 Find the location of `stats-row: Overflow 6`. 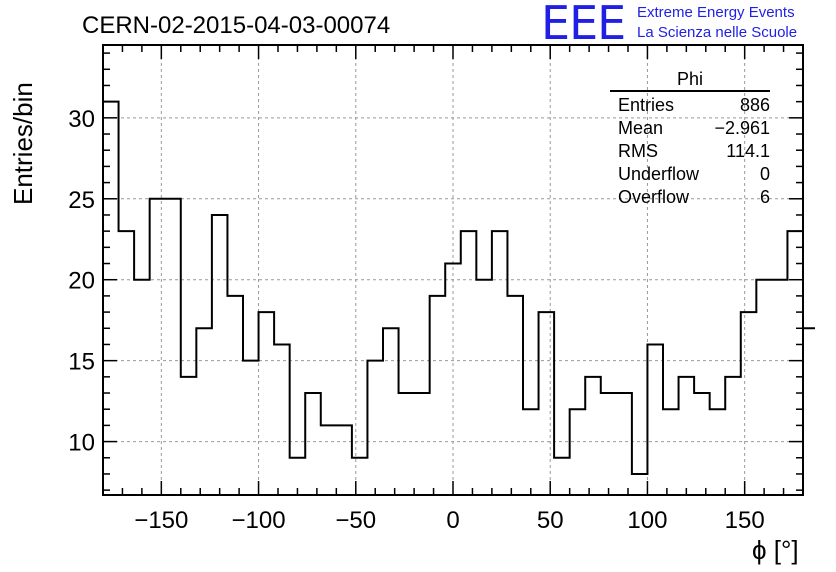

stats-row: Overflow 6 is located at coordinates (690, 197).